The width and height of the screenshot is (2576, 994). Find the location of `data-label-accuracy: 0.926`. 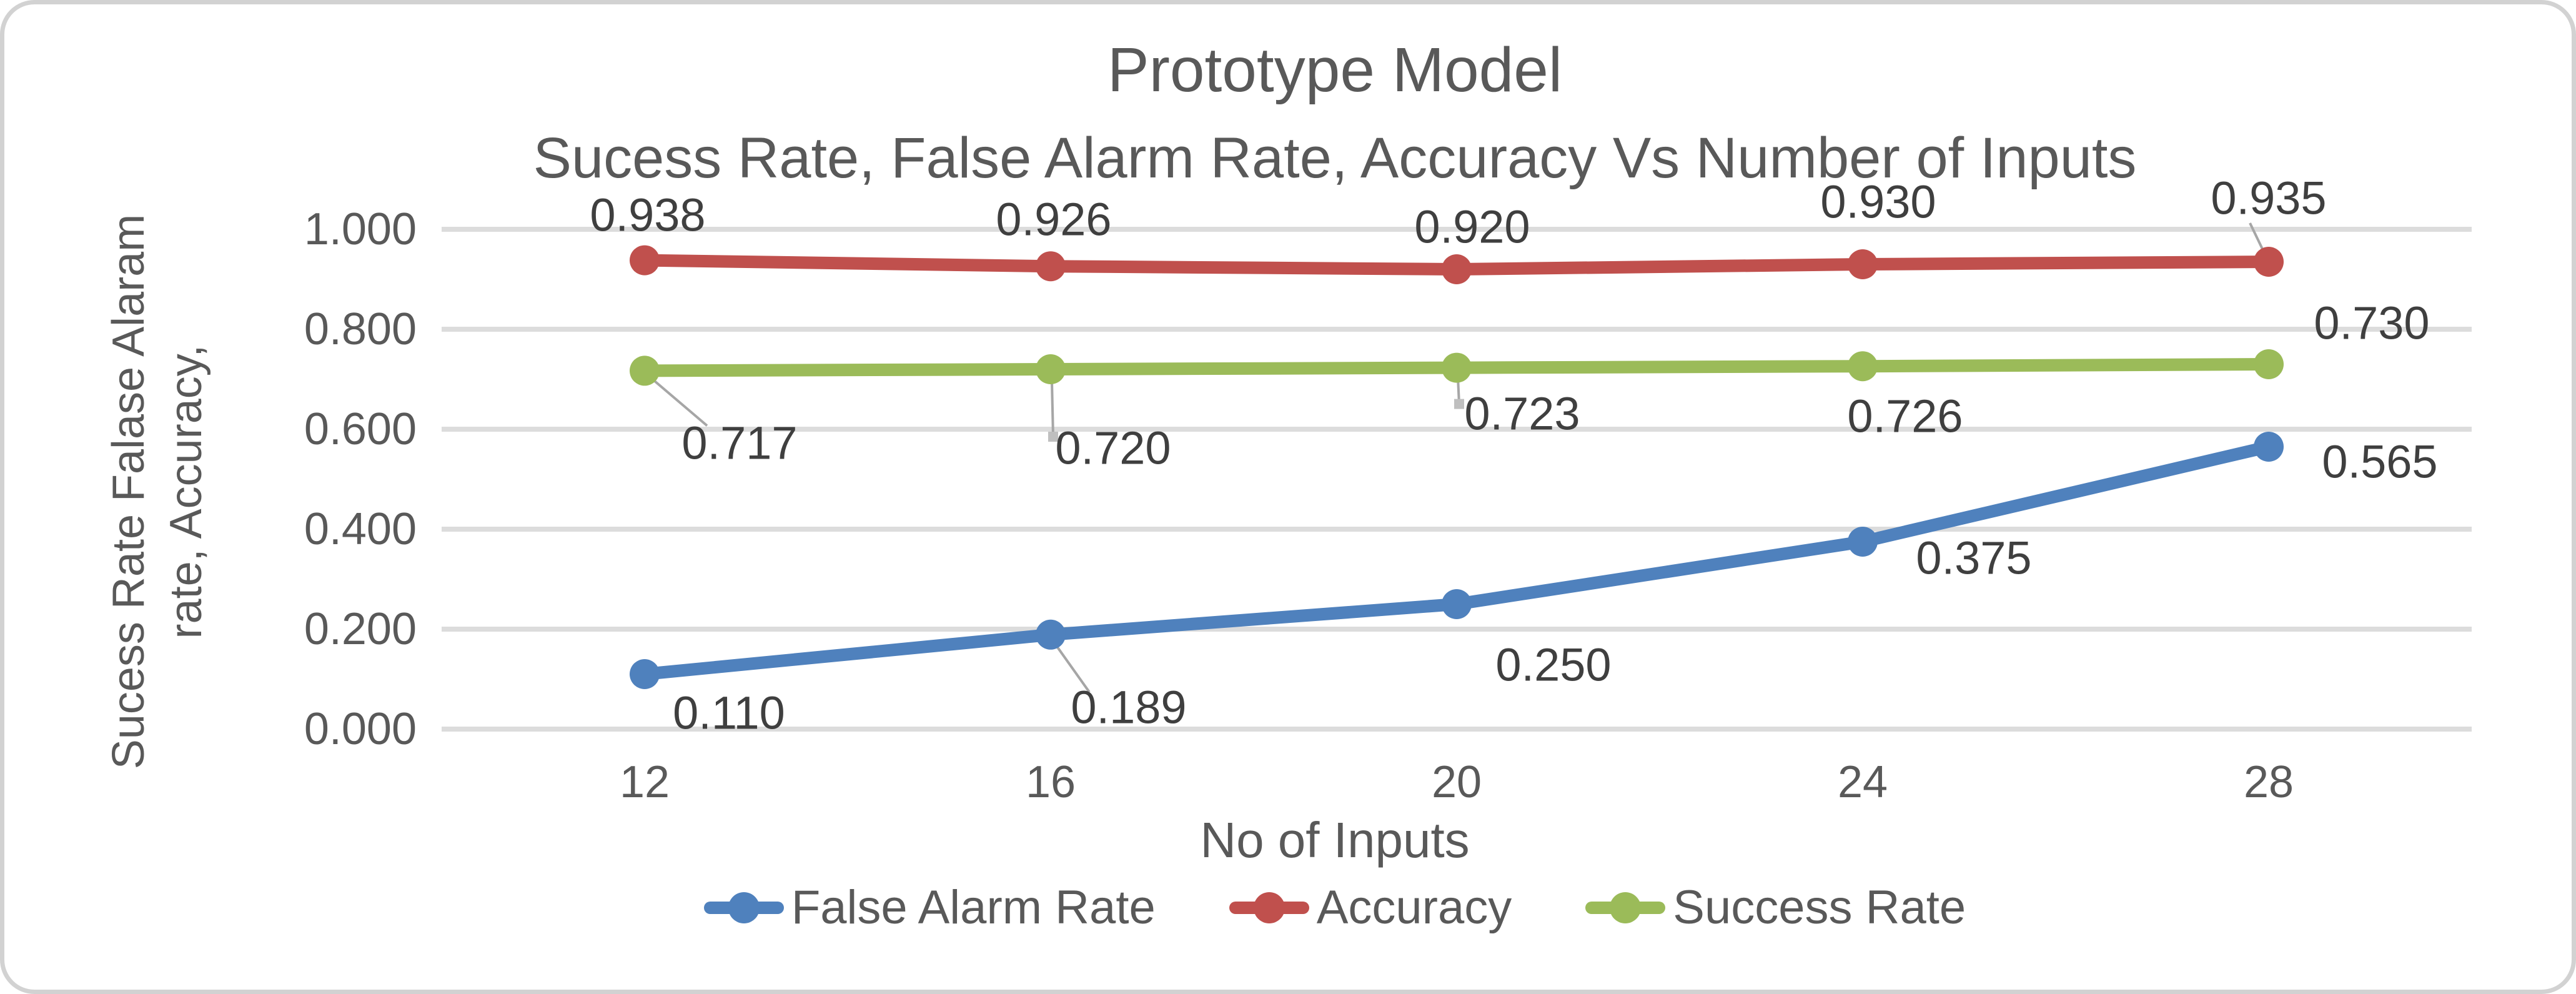

data-label-accuracy: 0.926 is located at coordinates (1054, 220).